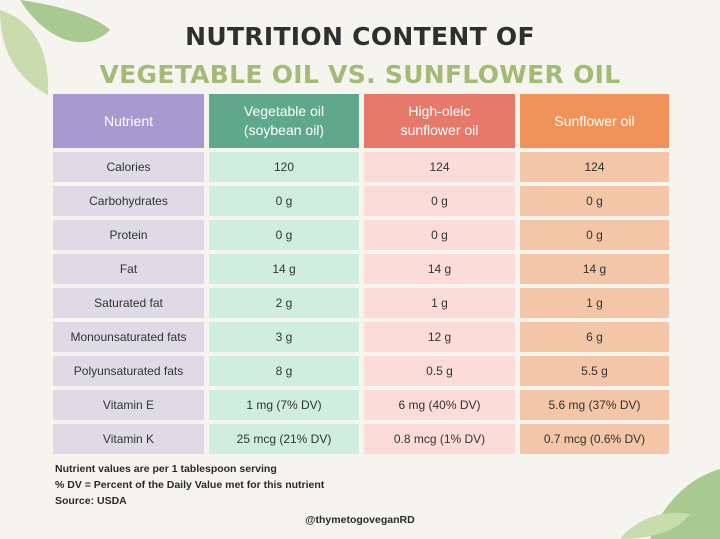 This screenshot has width=720, height=539. What do you see at coordinates (91, 501) in the screenshot?
I see `footnote-source: Source: USDA` at bounding box center [91, 501].